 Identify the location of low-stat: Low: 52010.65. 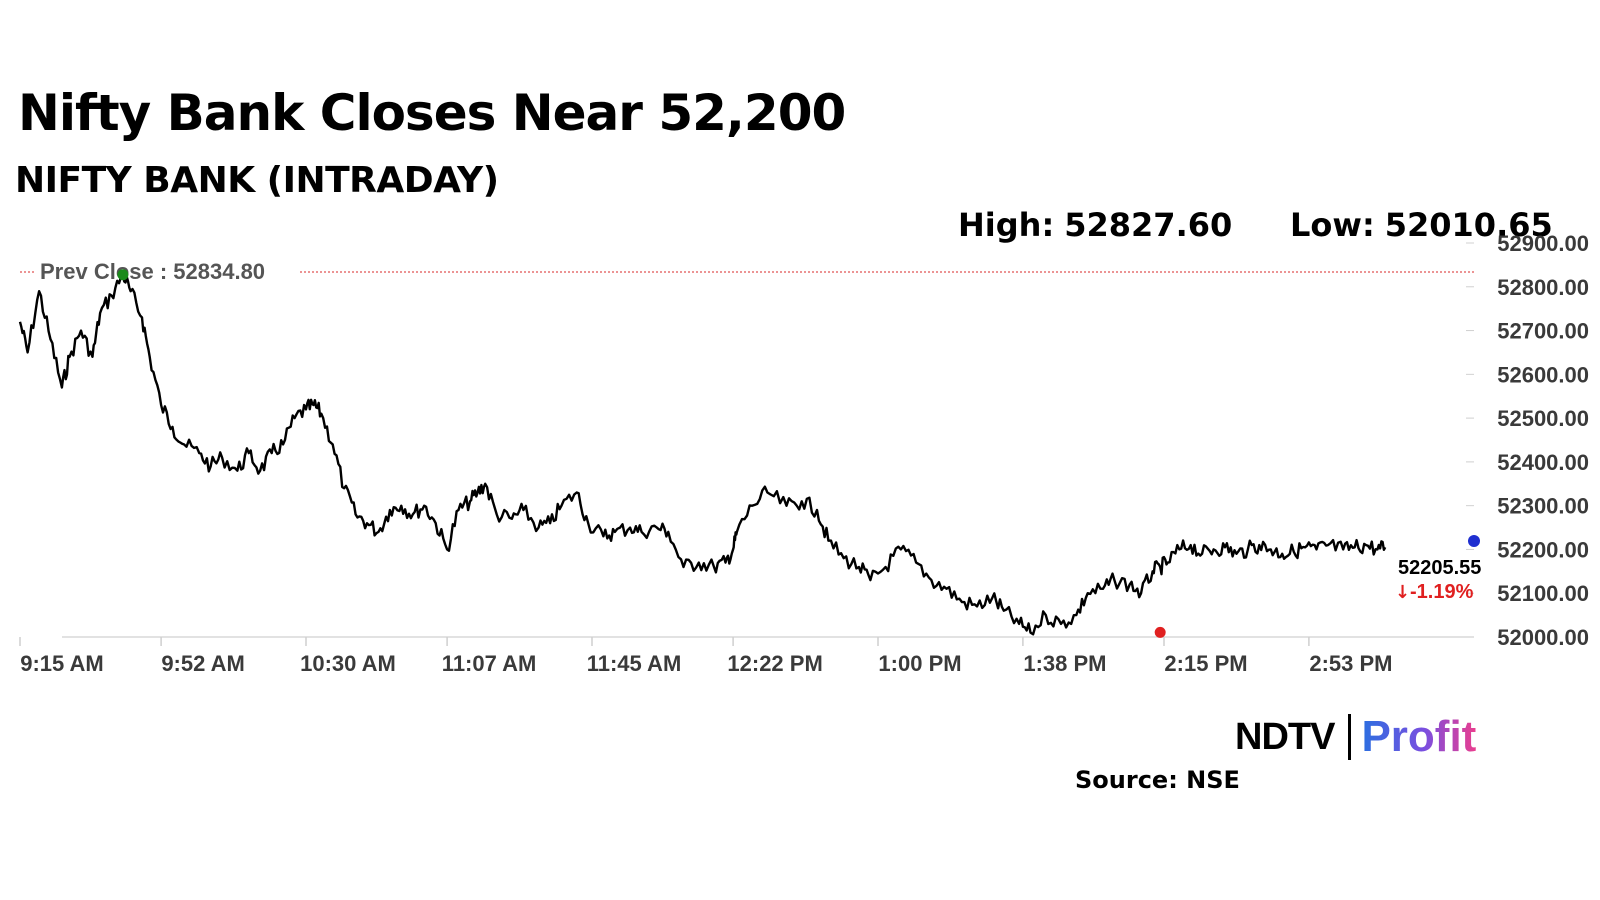
(1421, 225).